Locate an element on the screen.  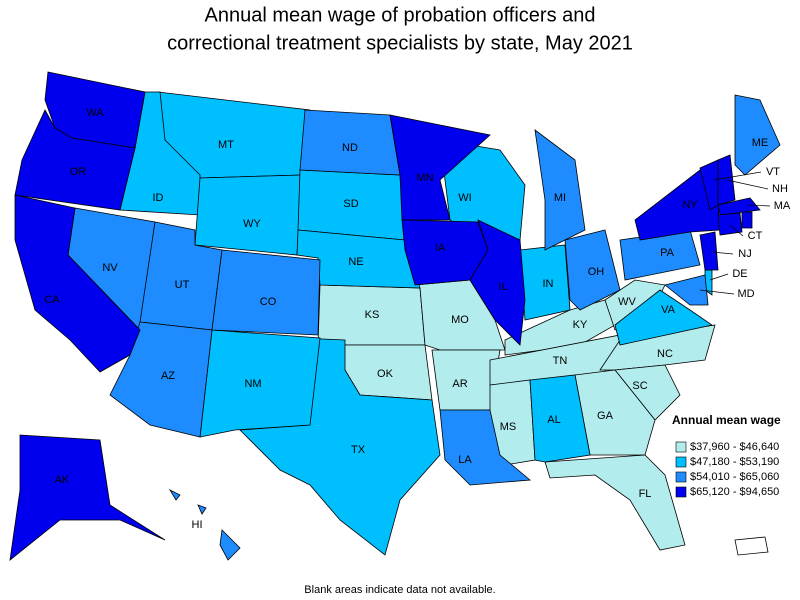
state-label: NY is located at coordinates (690, 205).